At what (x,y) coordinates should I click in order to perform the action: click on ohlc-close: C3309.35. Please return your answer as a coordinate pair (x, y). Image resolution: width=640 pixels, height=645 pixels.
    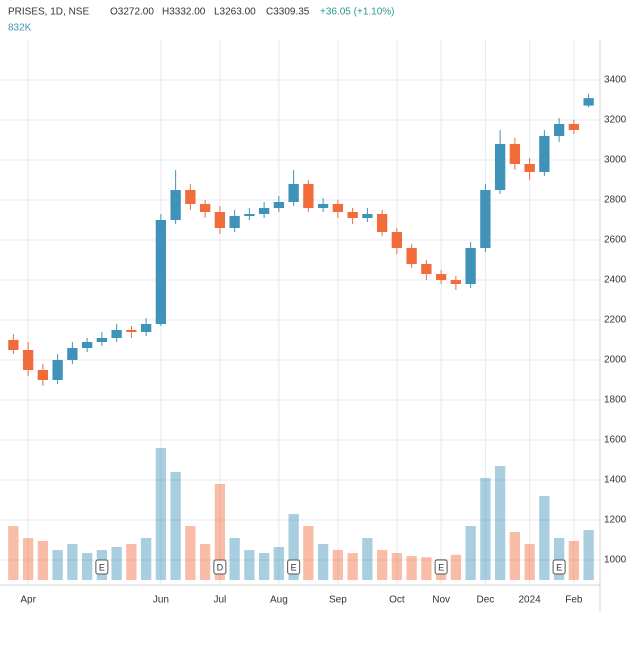
    Looking at the image, I should click on (288, 12).